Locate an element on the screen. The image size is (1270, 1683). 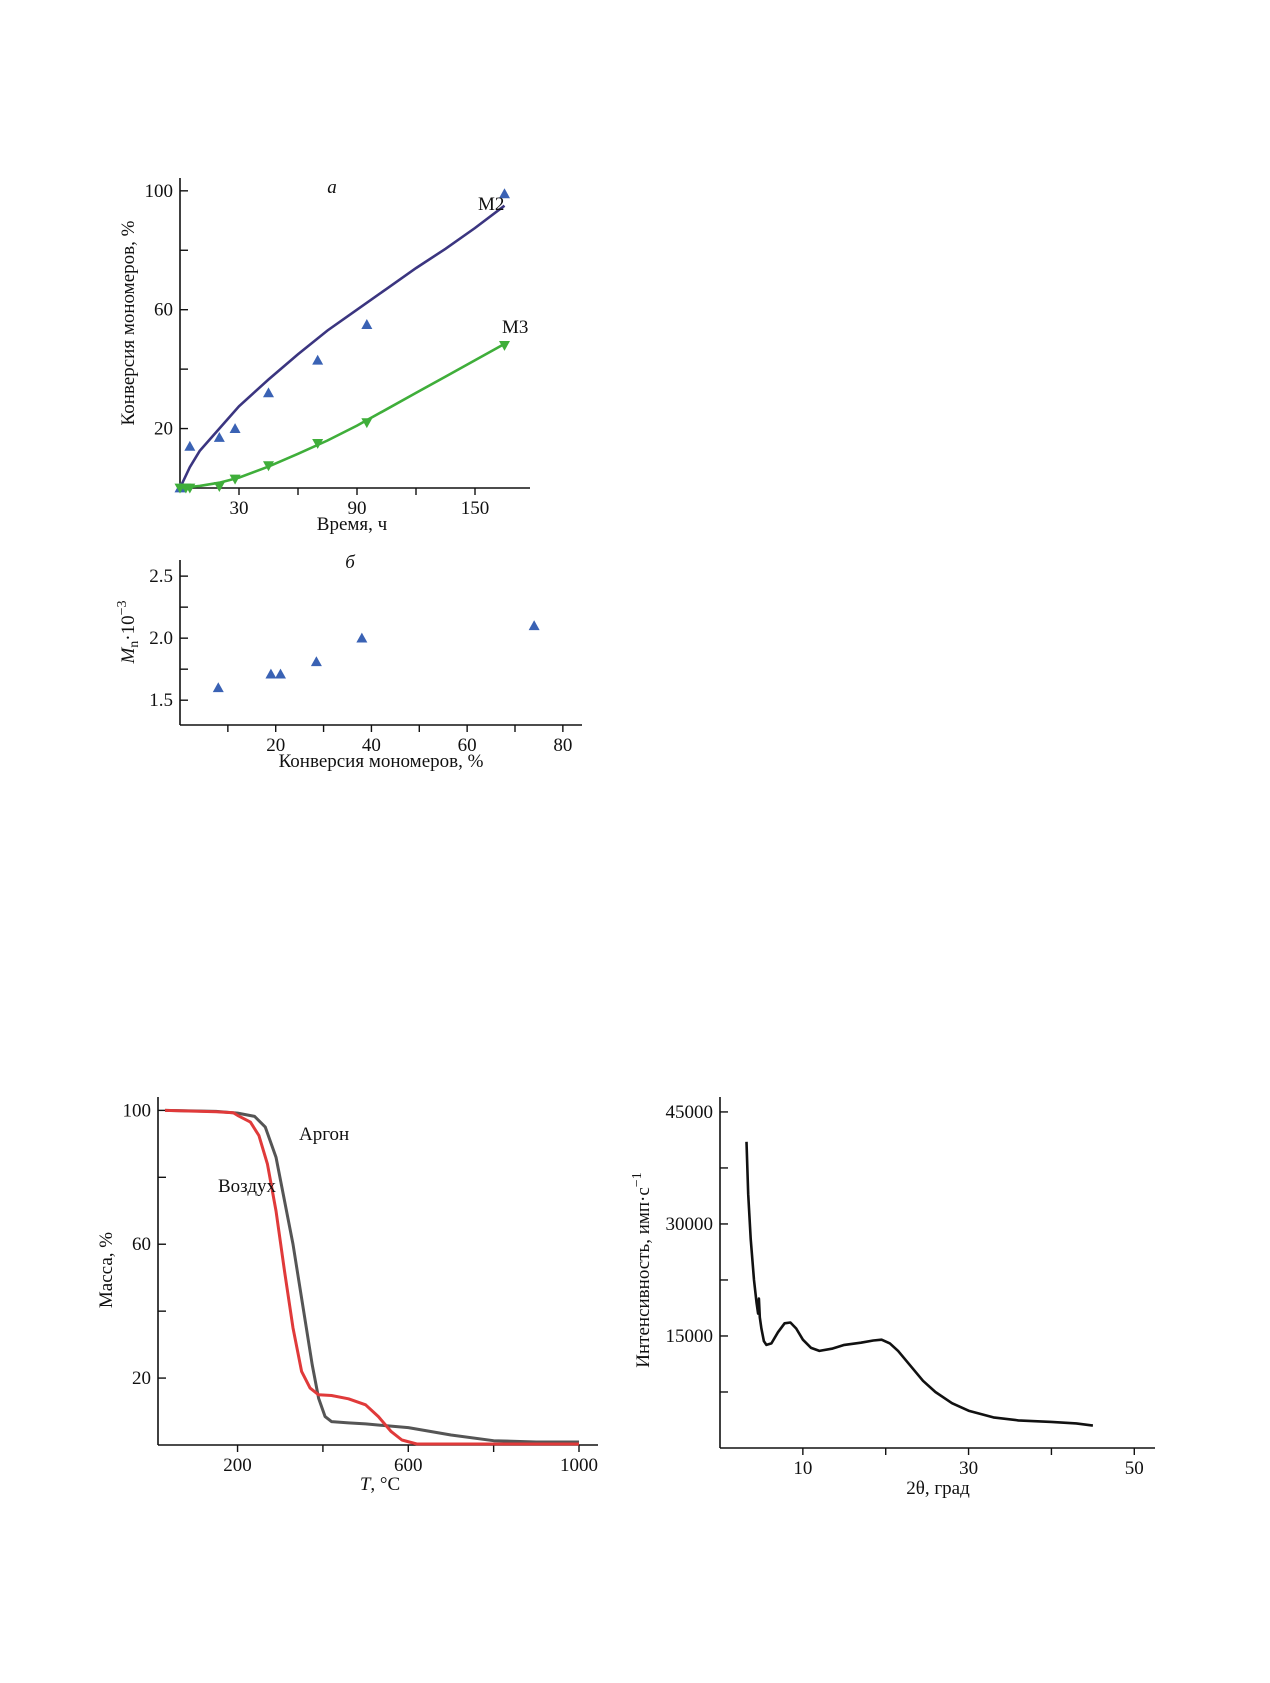
chart-a-label-m2: M2 is located at coordinates (491, 204).